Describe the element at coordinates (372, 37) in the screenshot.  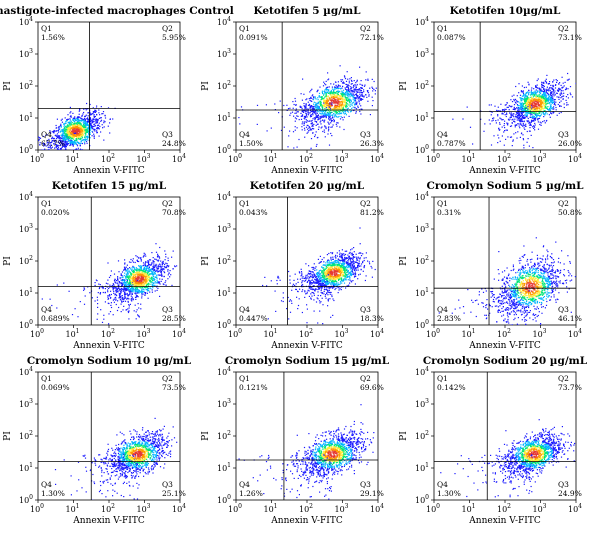
I see `quadrant-q2-value: 72.1%` at that location.